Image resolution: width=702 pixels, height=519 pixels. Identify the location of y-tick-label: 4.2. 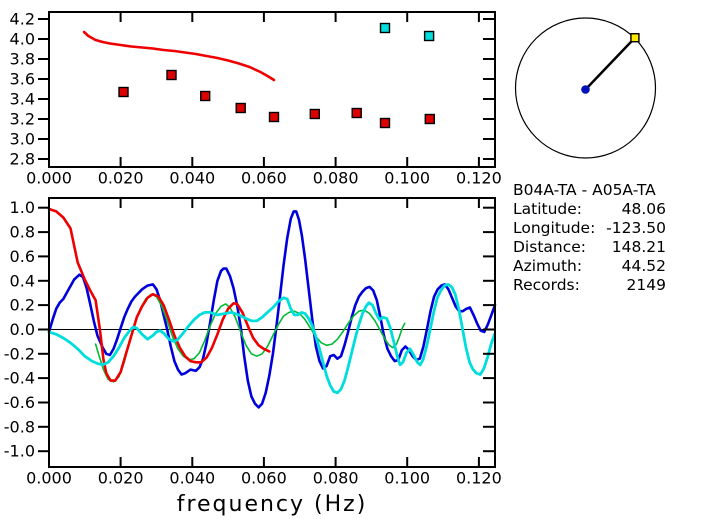
(22, 19).